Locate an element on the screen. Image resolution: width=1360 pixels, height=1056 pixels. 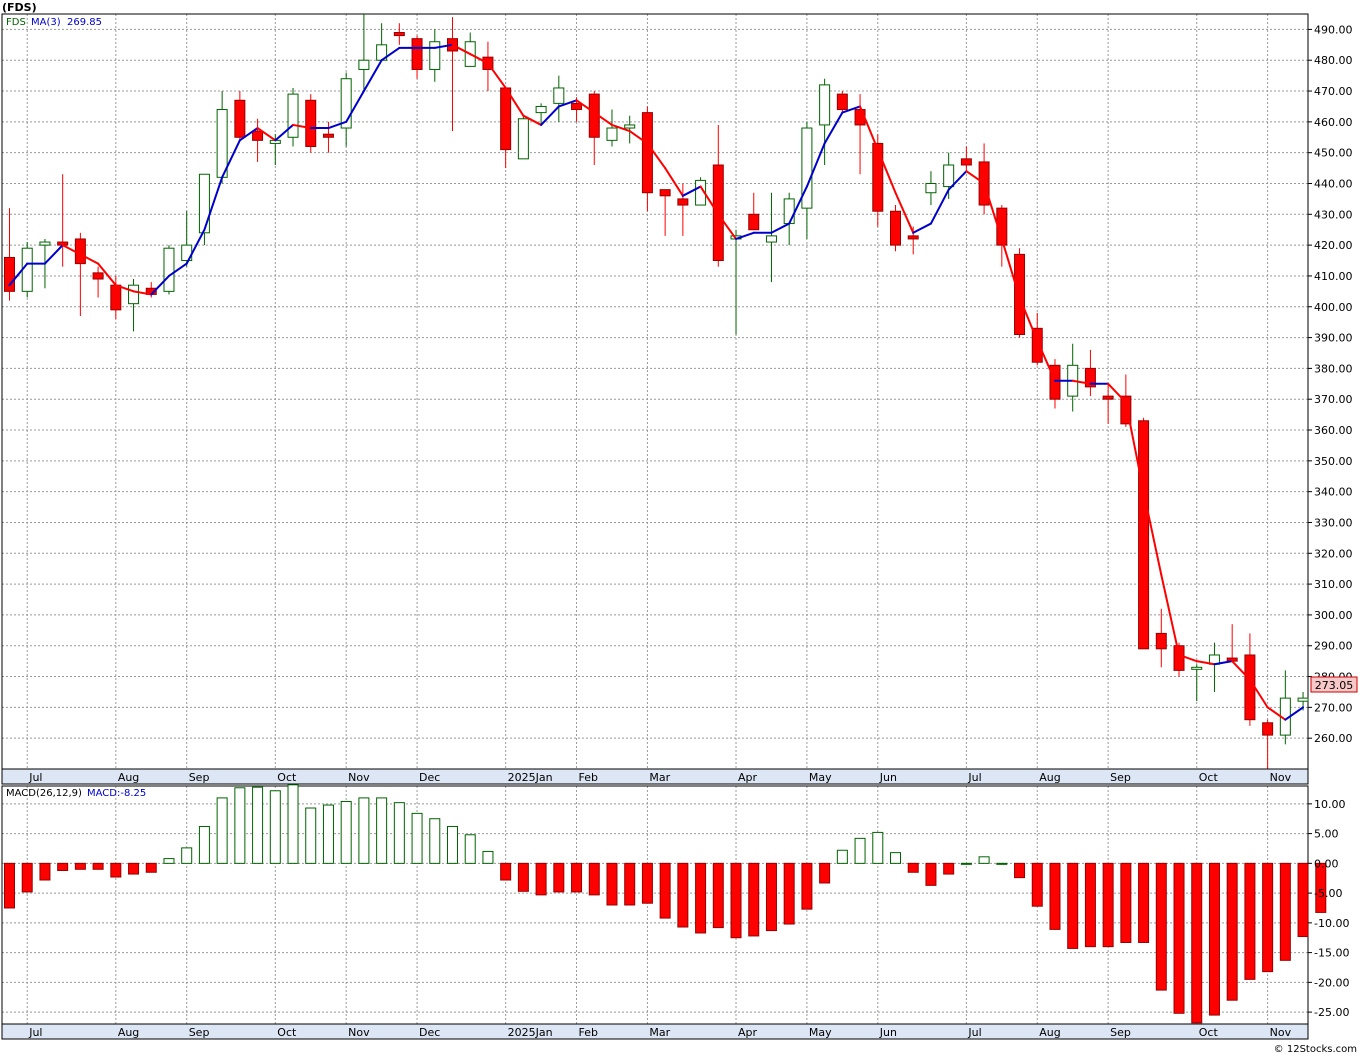
price-y-tick-label: 470.00 is located at coordinates (1333, 91).